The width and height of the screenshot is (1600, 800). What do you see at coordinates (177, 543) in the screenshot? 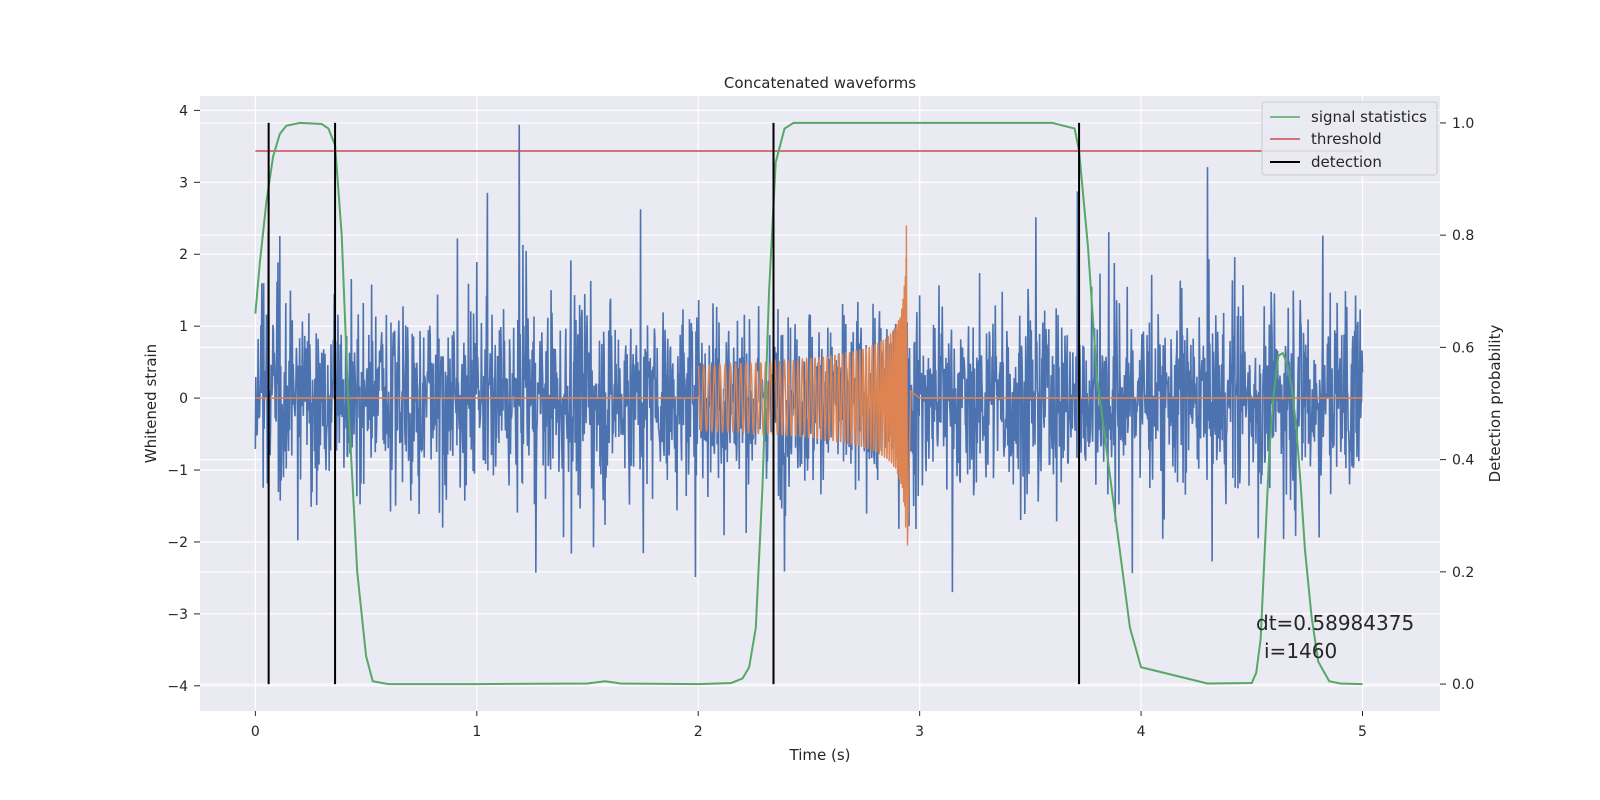
I see `y-tick-label: −2` at bounding box center [177, 543].